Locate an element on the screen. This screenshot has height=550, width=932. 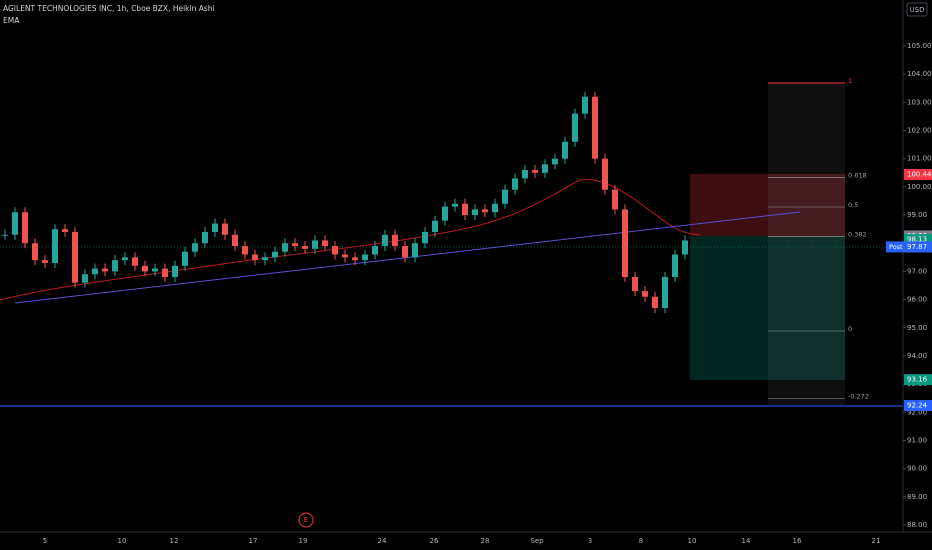
x-tick-label: Sep is located at coordinates (537, 541).